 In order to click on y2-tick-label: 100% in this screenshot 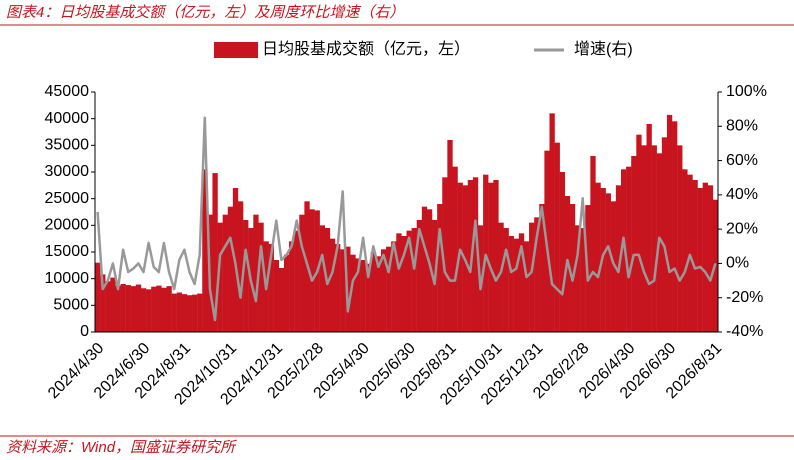, I will do `click(746, 91)`.